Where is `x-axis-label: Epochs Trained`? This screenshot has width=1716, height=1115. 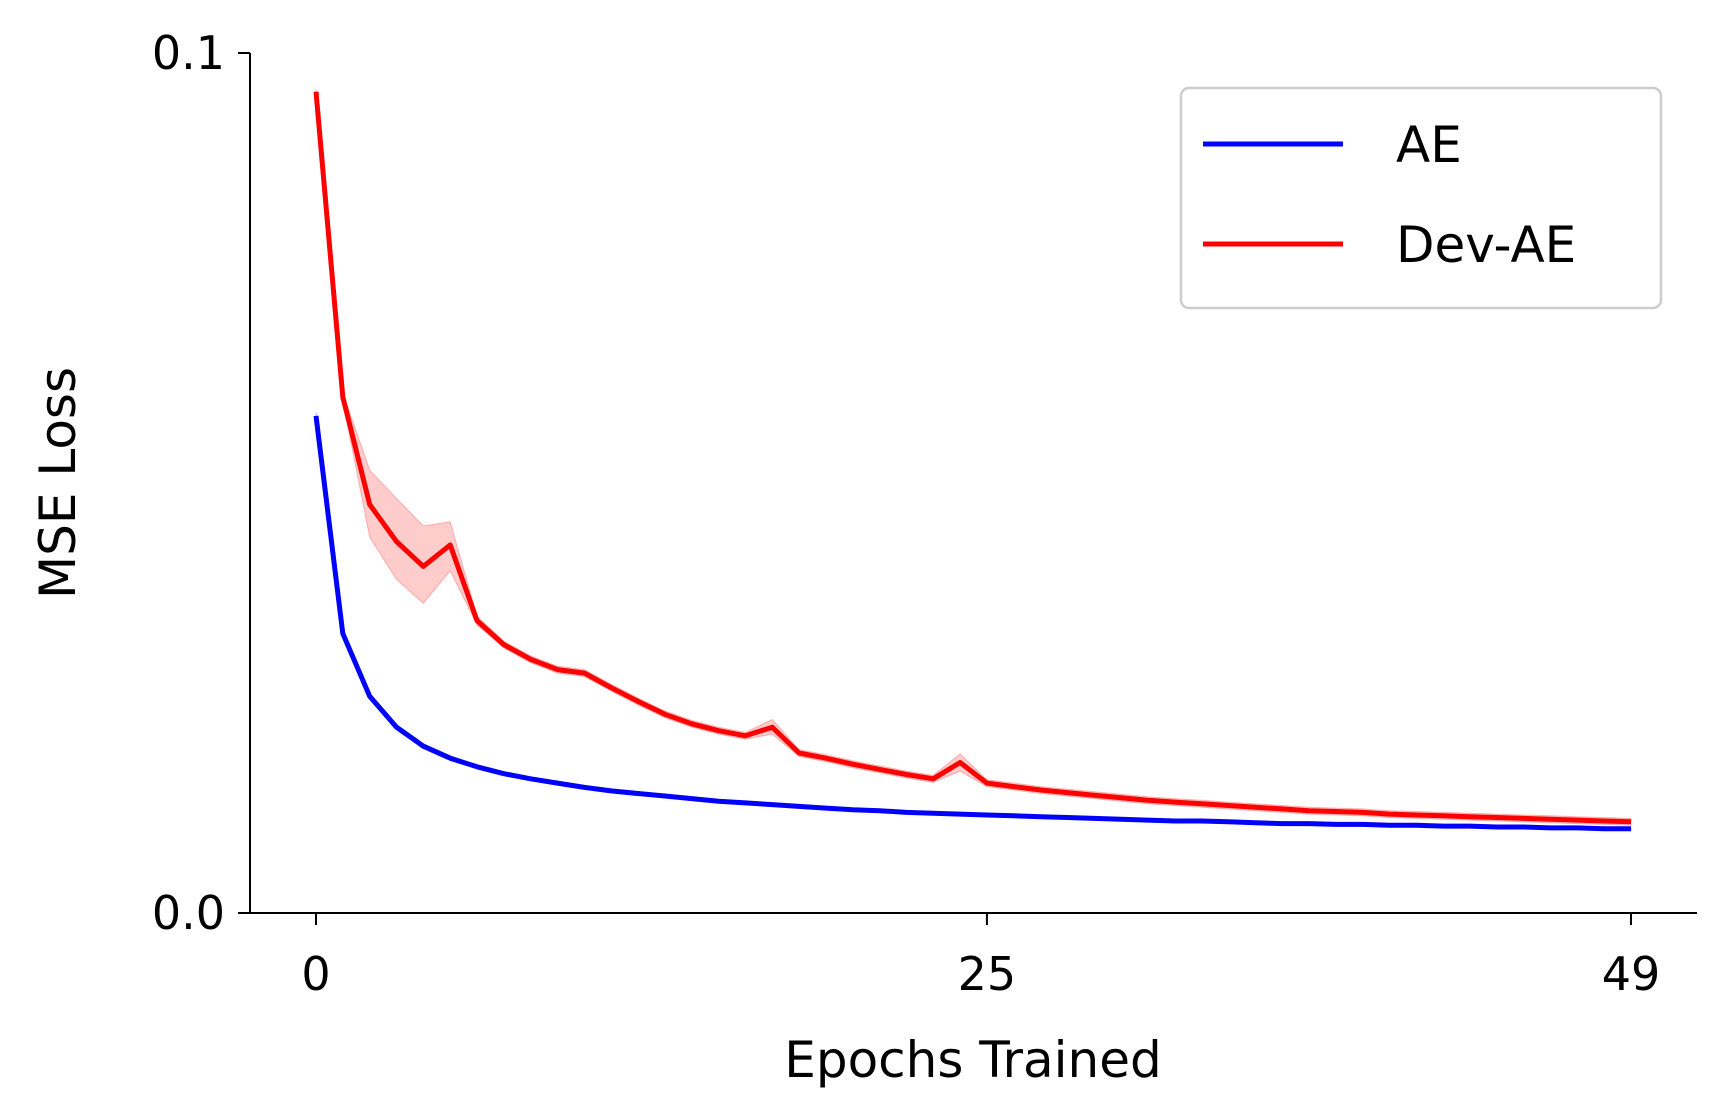 x-axis-label: Epochs Trained is located at coordinates (973, 1060).